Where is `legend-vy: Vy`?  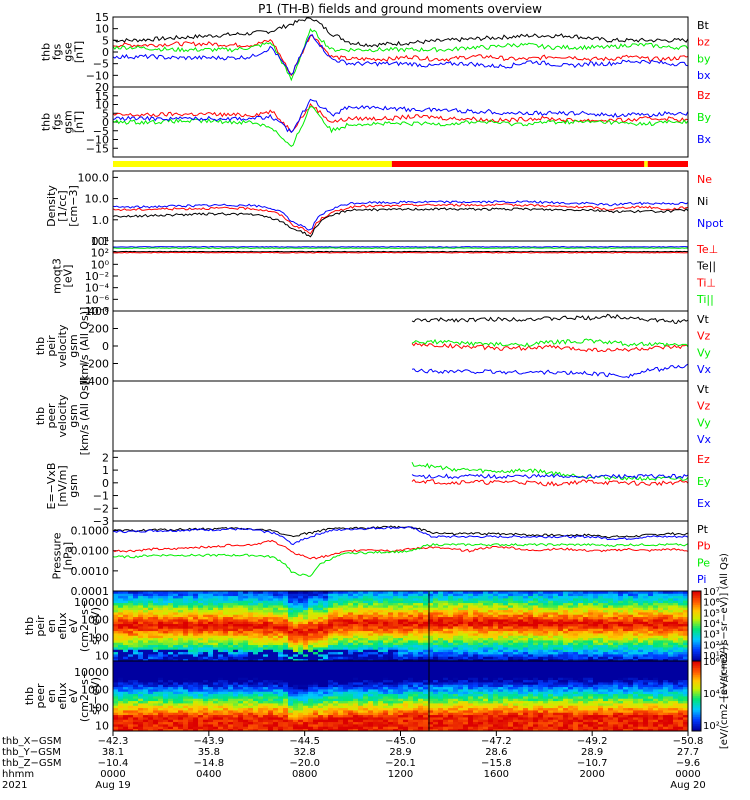 legend-vy: Vy is located at coordinates (704, 352).